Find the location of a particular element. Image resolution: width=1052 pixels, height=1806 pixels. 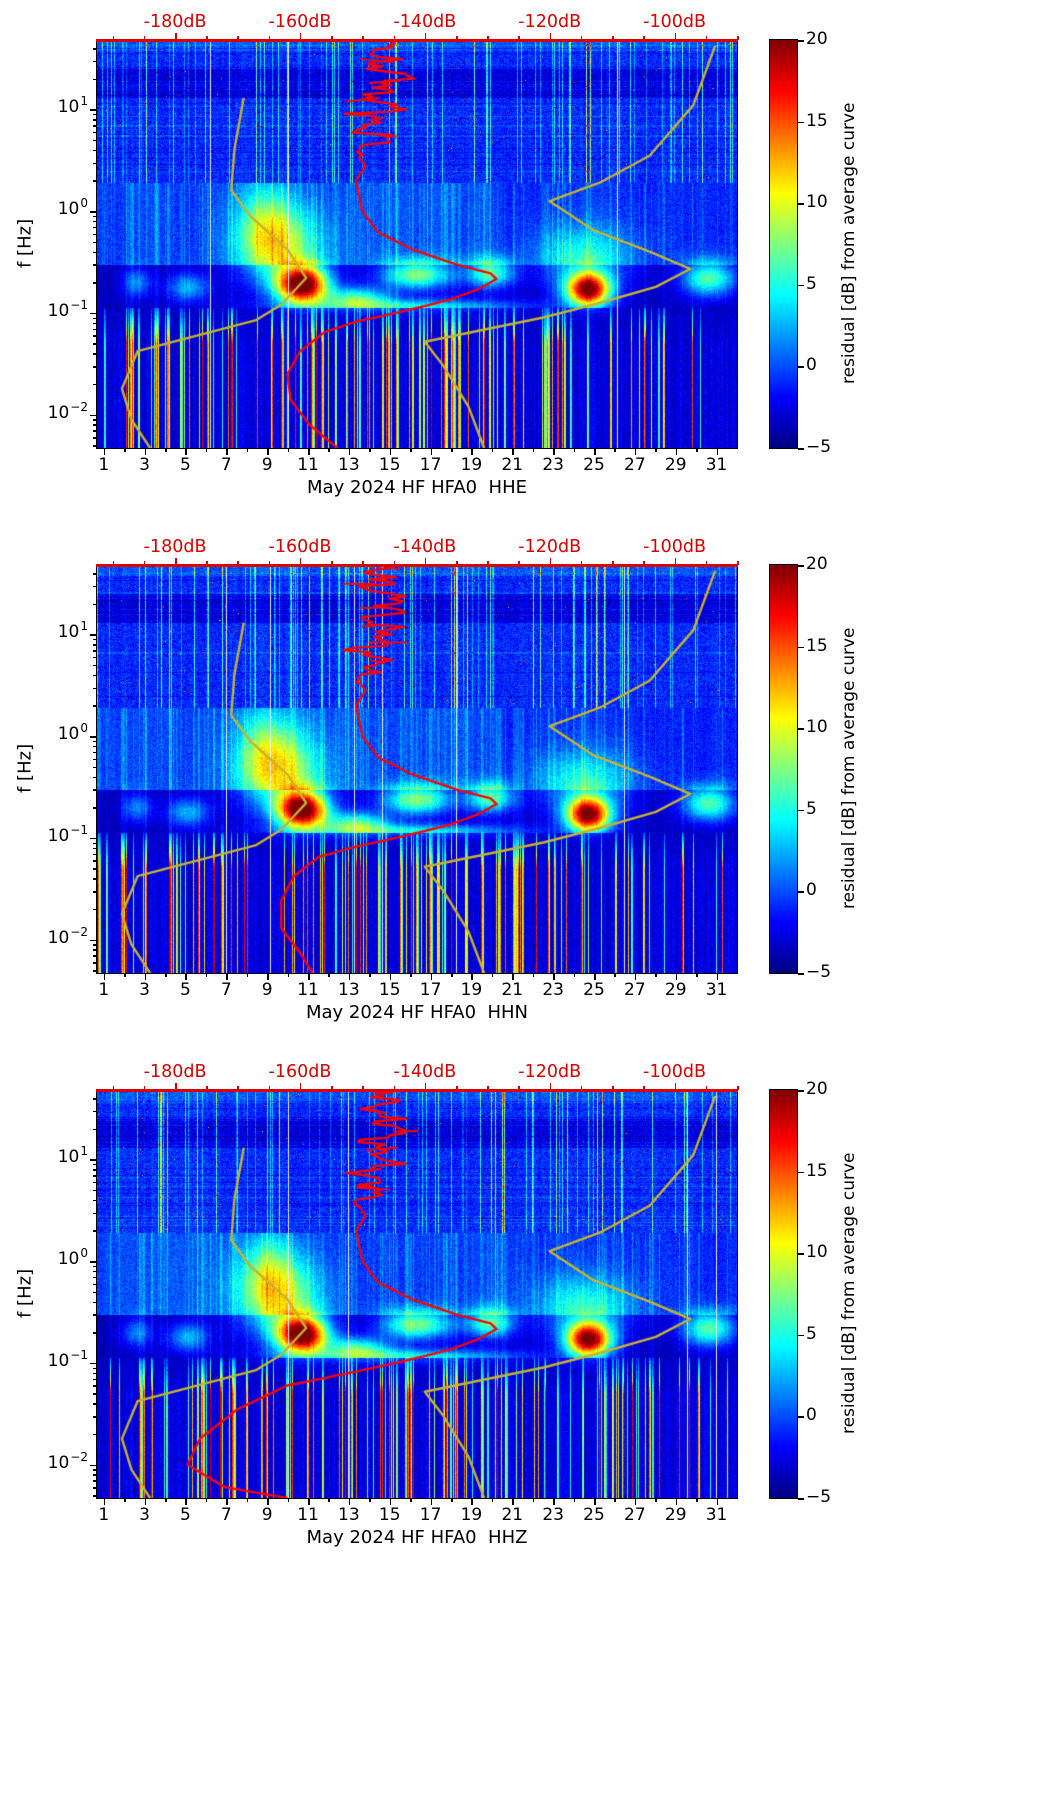

y-tick-label: 10−2 is located at coordinates (59, 1461).